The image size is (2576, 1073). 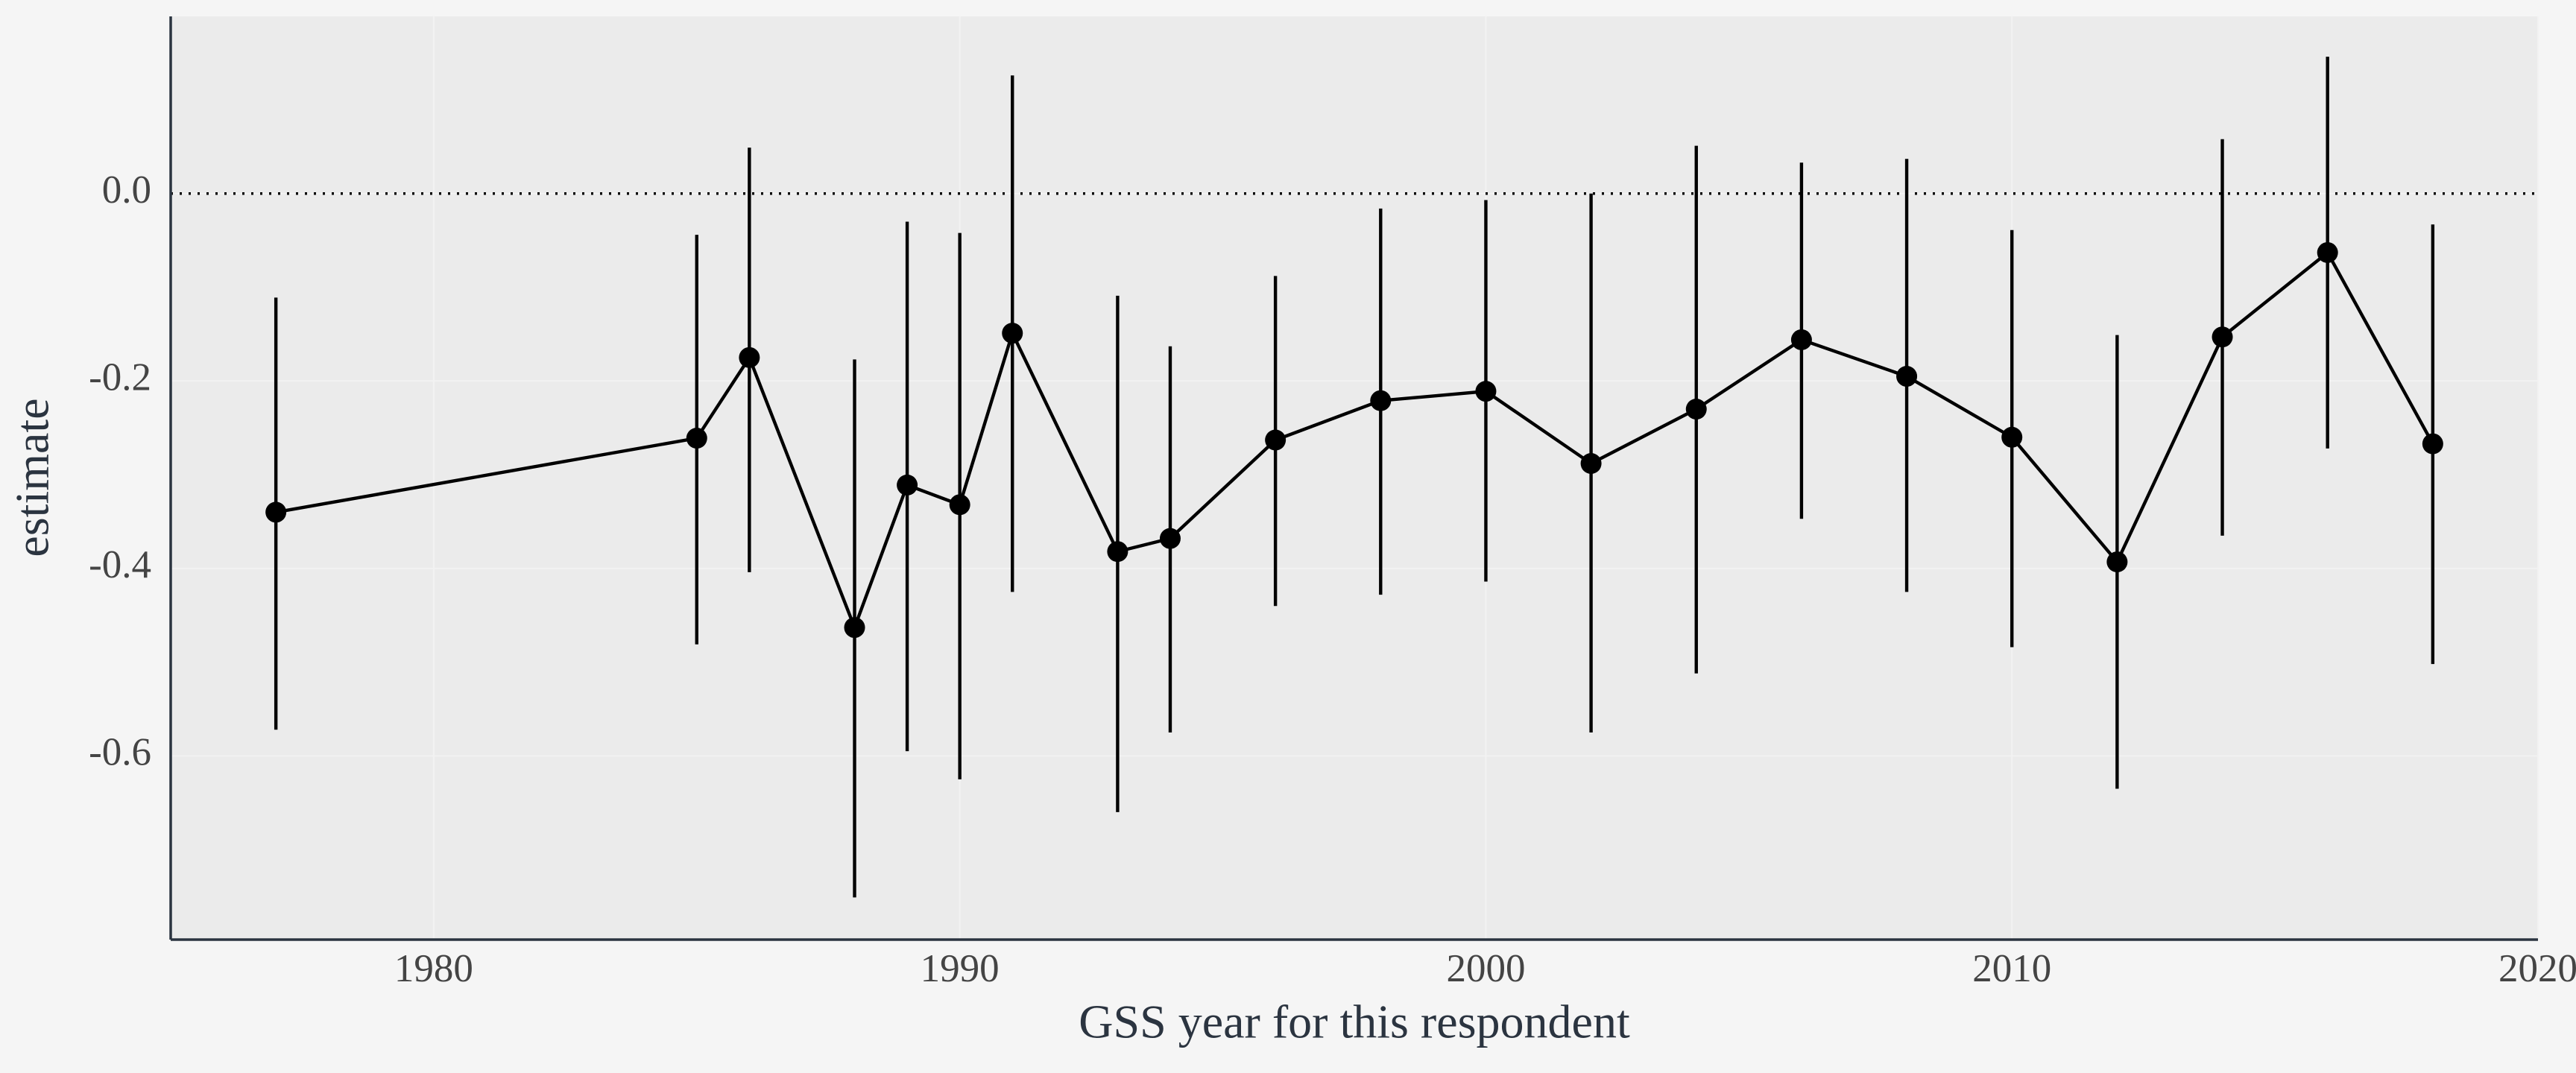 I want to click on x-tick-label: 2000, so click(x=1485, y=968).